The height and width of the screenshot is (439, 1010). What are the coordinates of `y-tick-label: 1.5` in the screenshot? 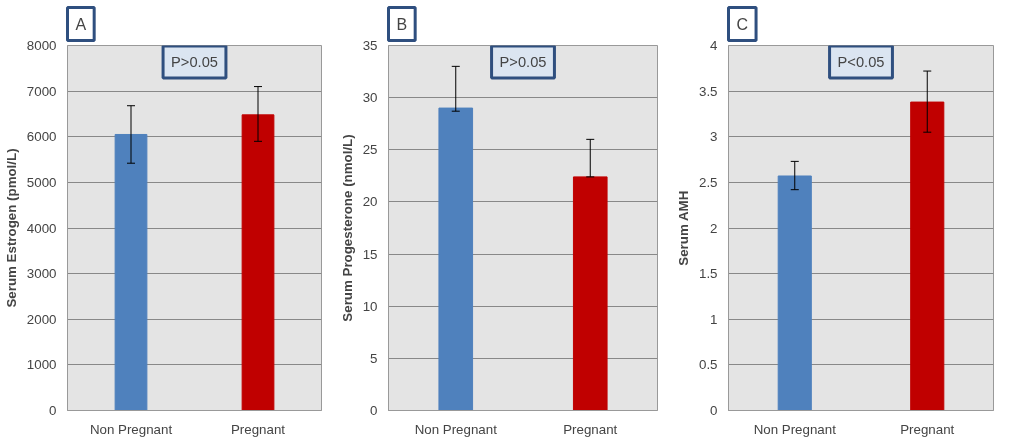 It's located at (708, 274).